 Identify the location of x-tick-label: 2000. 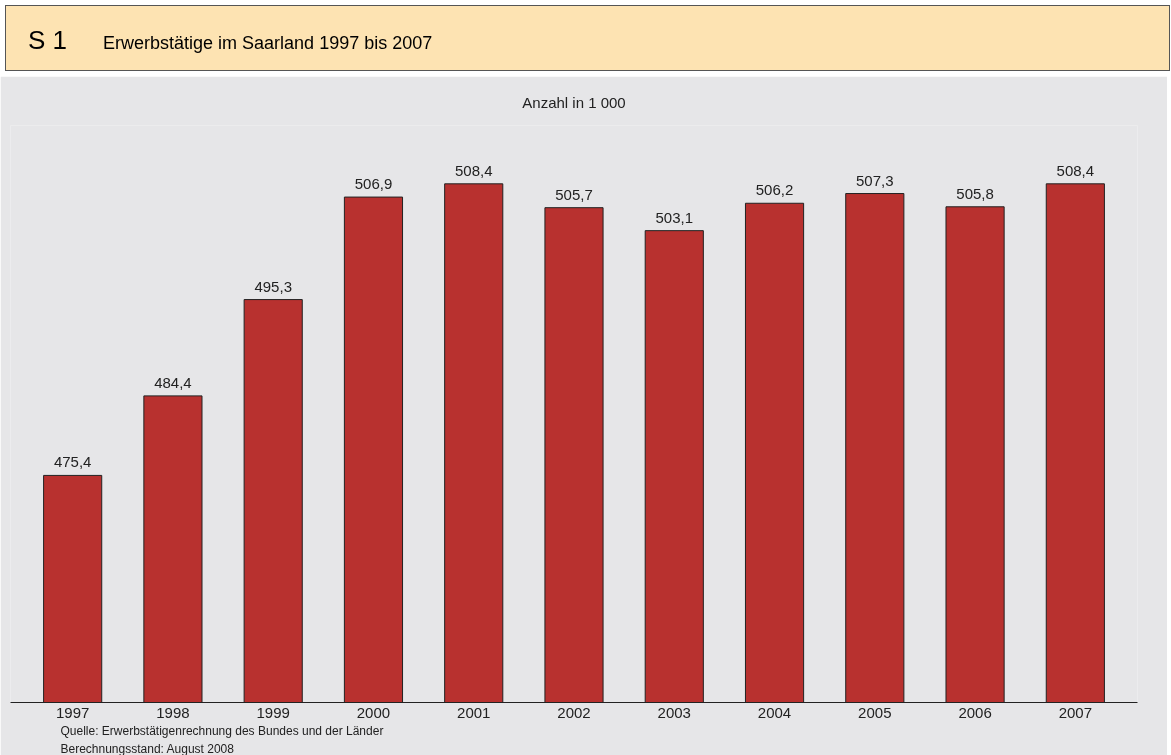
(373, 712).